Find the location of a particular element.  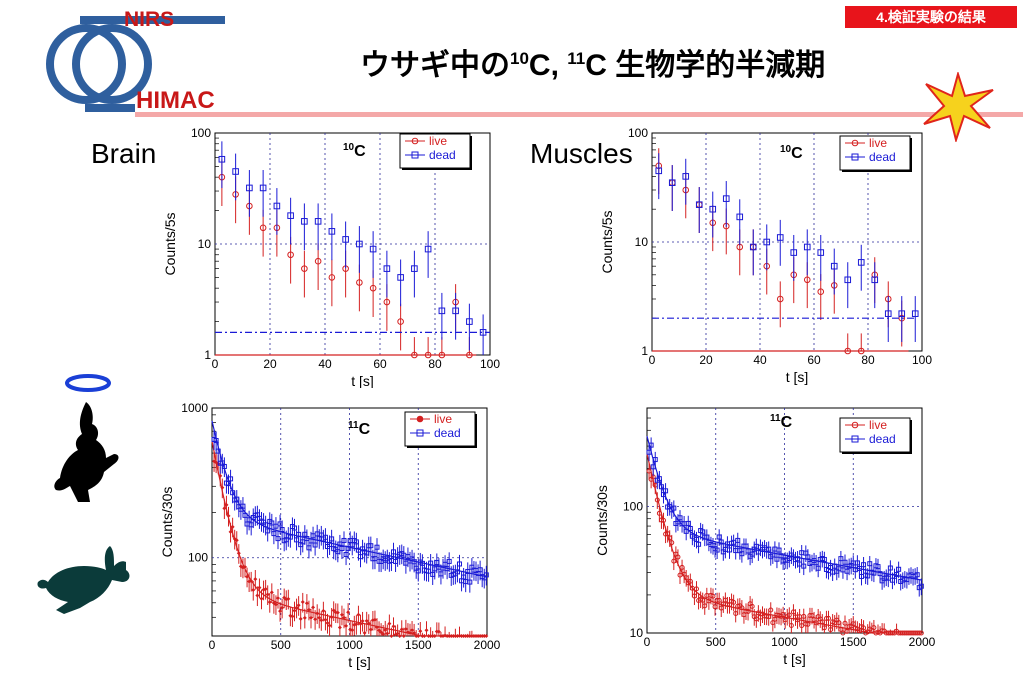

x-tick-label: 40 is located at coordinates (760, 360).